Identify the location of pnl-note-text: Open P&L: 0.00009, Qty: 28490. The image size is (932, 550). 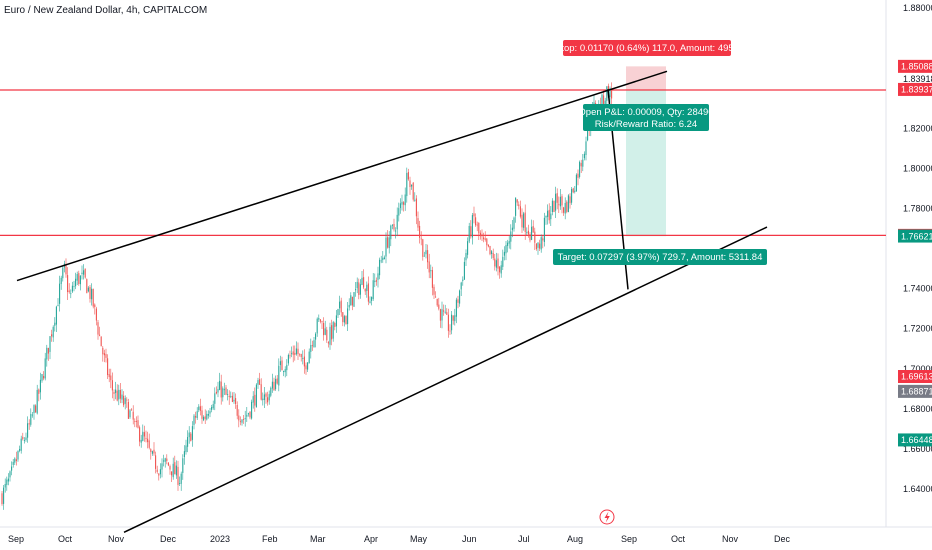
(645, 112).